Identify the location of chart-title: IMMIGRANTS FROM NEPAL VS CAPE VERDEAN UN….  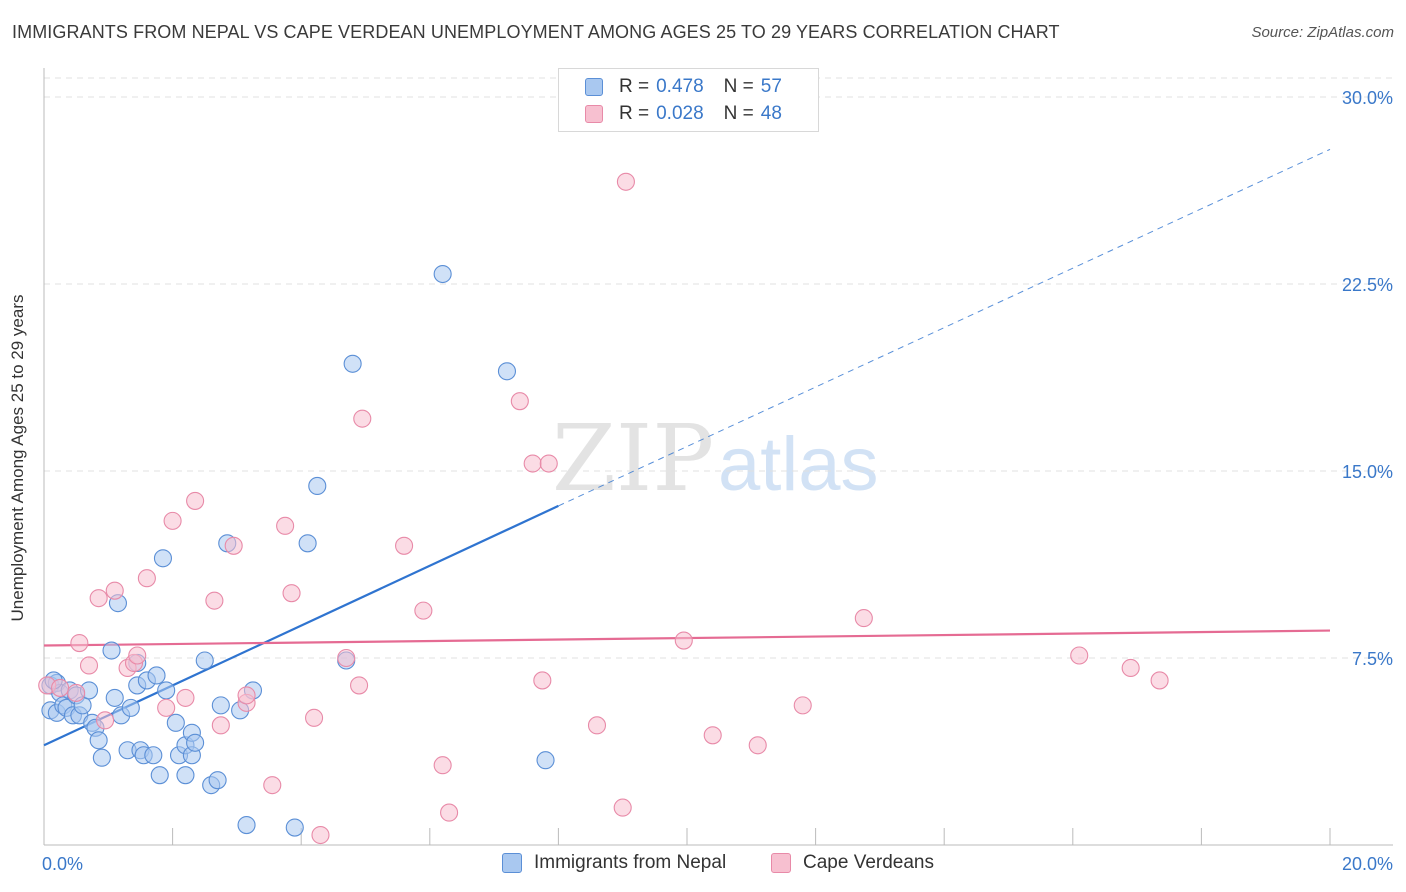
(536, 32).